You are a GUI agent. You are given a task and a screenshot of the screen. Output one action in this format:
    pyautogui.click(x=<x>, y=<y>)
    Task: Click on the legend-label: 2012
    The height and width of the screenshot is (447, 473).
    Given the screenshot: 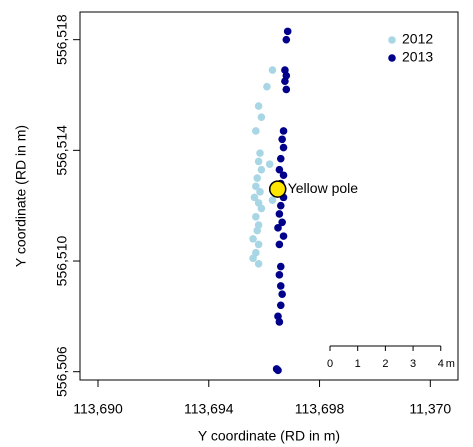 What is the action you would take?
    pyautogui.click(x=417, y=39)
    